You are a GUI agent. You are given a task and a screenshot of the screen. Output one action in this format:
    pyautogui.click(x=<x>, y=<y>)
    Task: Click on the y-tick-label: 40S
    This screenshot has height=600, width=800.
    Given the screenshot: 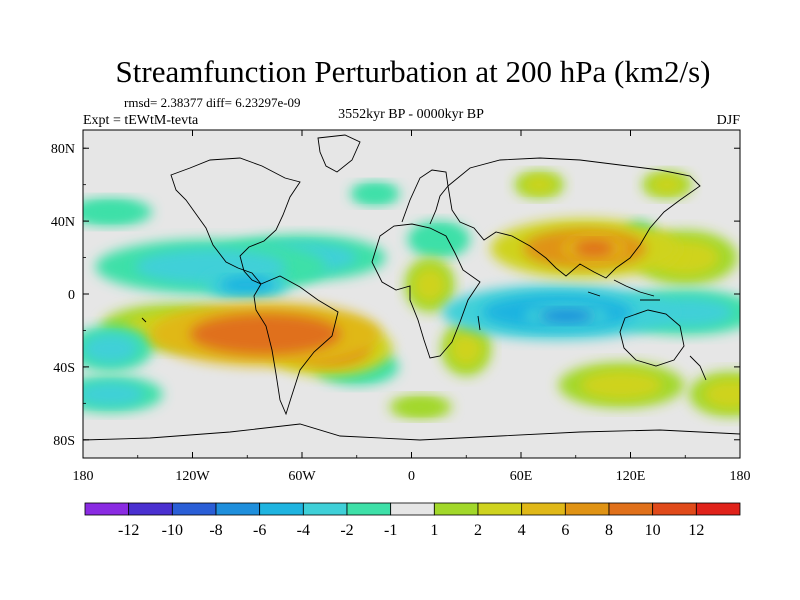 What is the action you would take?
    pyautogui.click(x=64, y=368)
    